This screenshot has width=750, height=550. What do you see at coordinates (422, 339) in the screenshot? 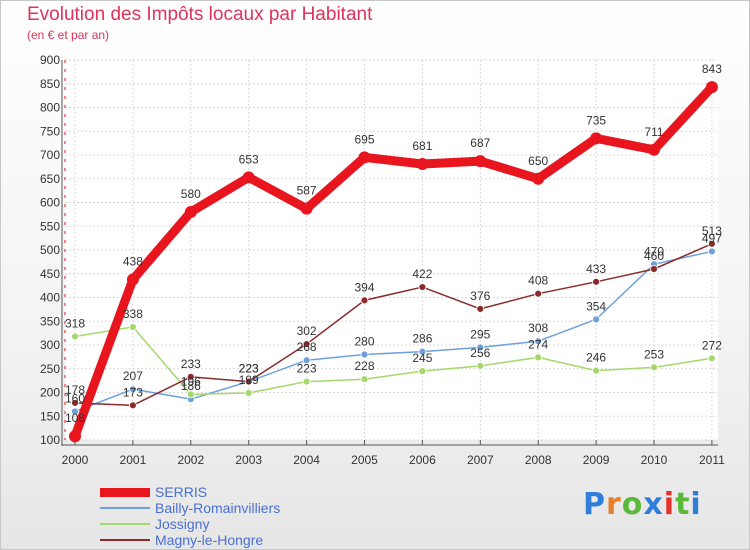
I see `data-label-bailly-romainvilliers: 286` at bounding box center [422, 339].